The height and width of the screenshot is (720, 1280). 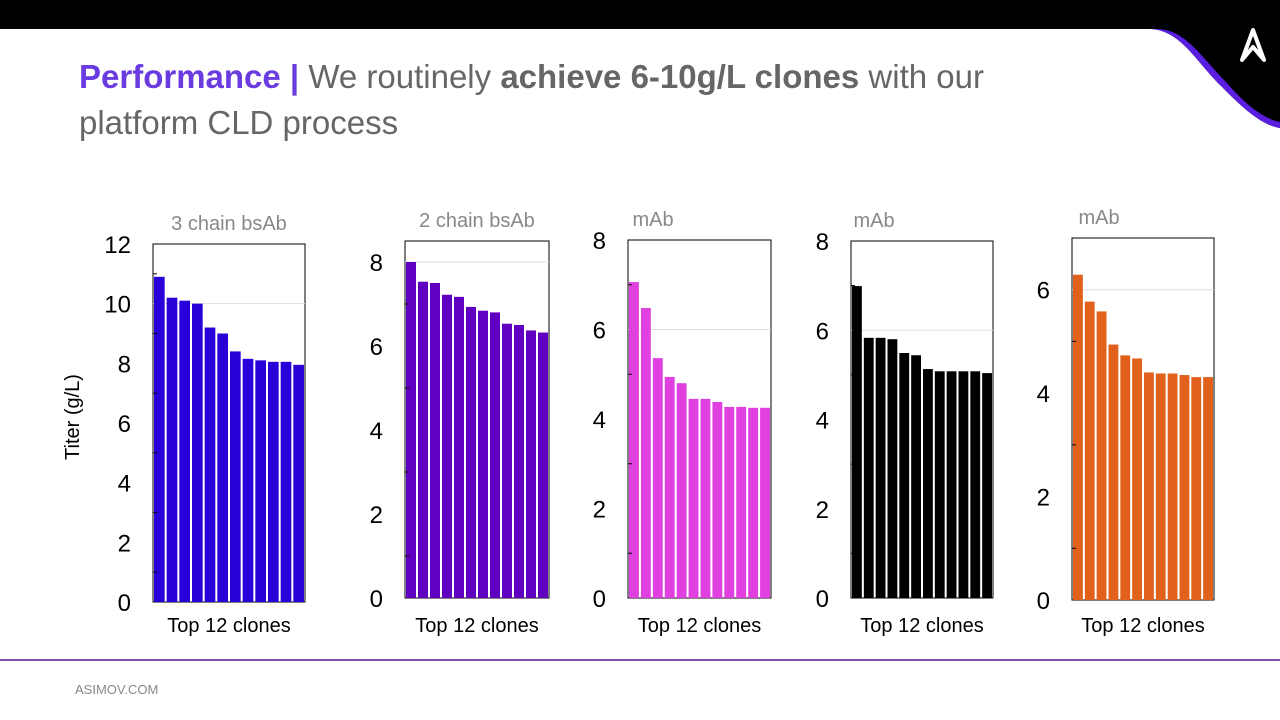 I want to click on chart-4: 0 2 4 6 8 mAb Top 12 clones, so click(x=905, y=423).